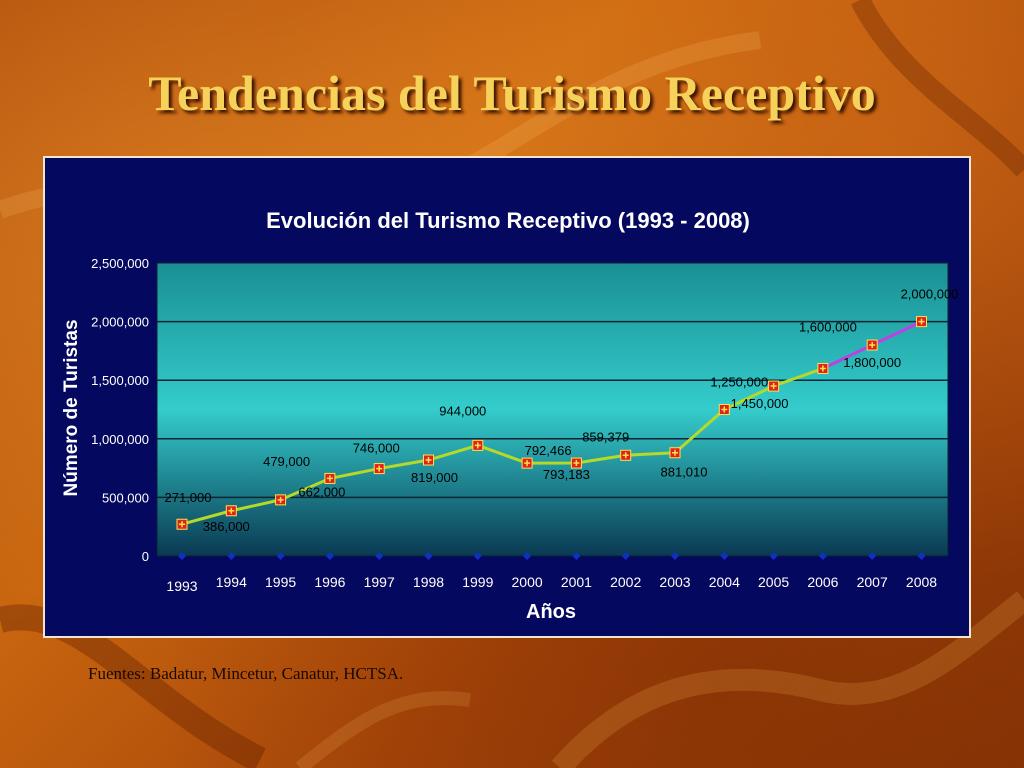 This screenshot has height=768, width=1024. Describe the element at coordinates (226, 526) in the screenshot. I see `data-label: 386,000` at that location.